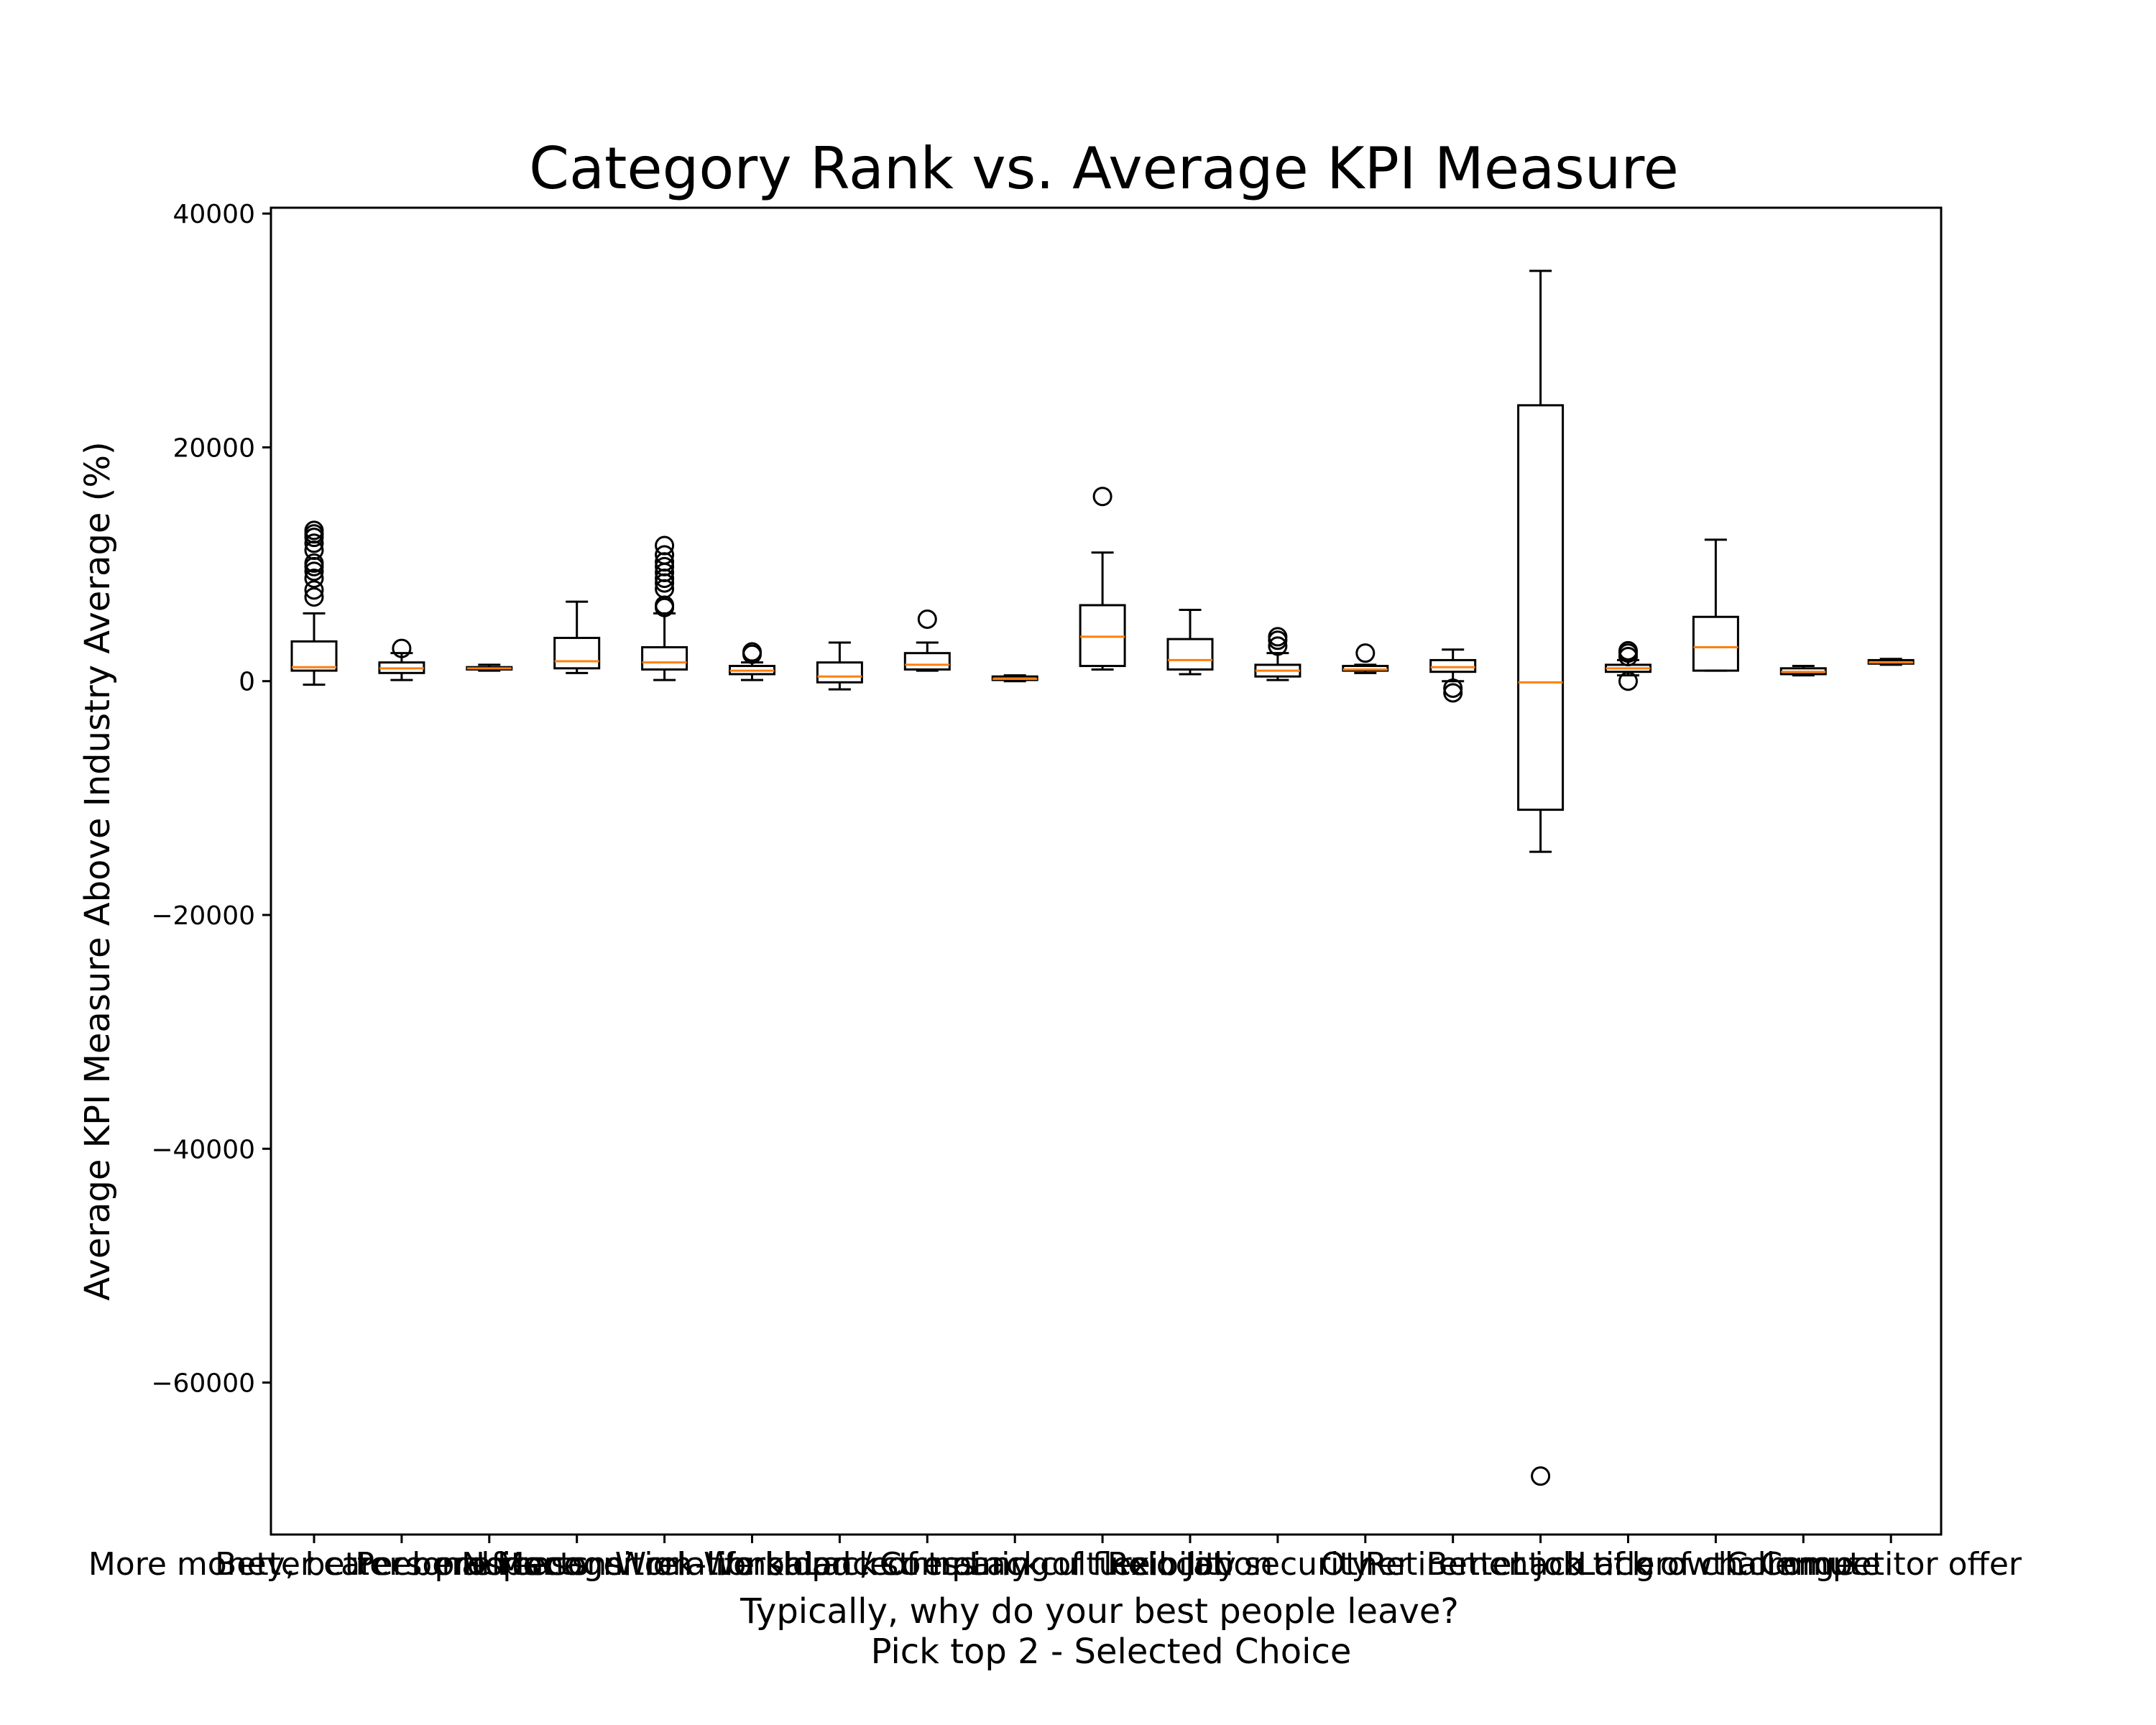 Image resolution: width=2156 pixels, height=1725 pixels. What do you see at coordinates (203, 1384) in the screenshot?
I see `y-tick-label: −60000` at bounding box center [203, 1384].